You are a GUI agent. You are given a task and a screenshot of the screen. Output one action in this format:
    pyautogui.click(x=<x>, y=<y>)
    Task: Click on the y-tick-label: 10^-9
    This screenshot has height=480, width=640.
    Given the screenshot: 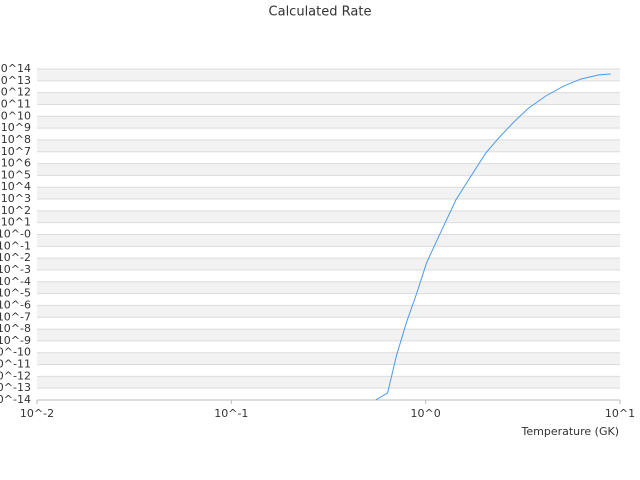 What is the action you would take?
    pyautogui.click(x=15, y=340)
    